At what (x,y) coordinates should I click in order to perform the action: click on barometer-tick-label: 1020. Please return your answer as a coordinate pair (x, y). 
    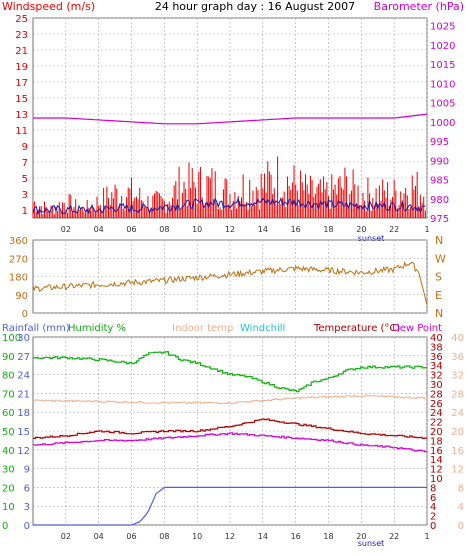
    Looking at the image, I should click on (442, 46).